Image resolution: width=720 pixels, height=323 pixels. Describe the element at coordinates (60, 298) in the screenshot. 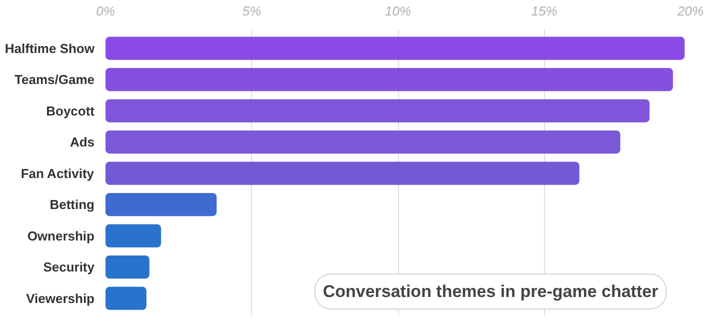

I see `y-tick-label: Viewership` at that location.